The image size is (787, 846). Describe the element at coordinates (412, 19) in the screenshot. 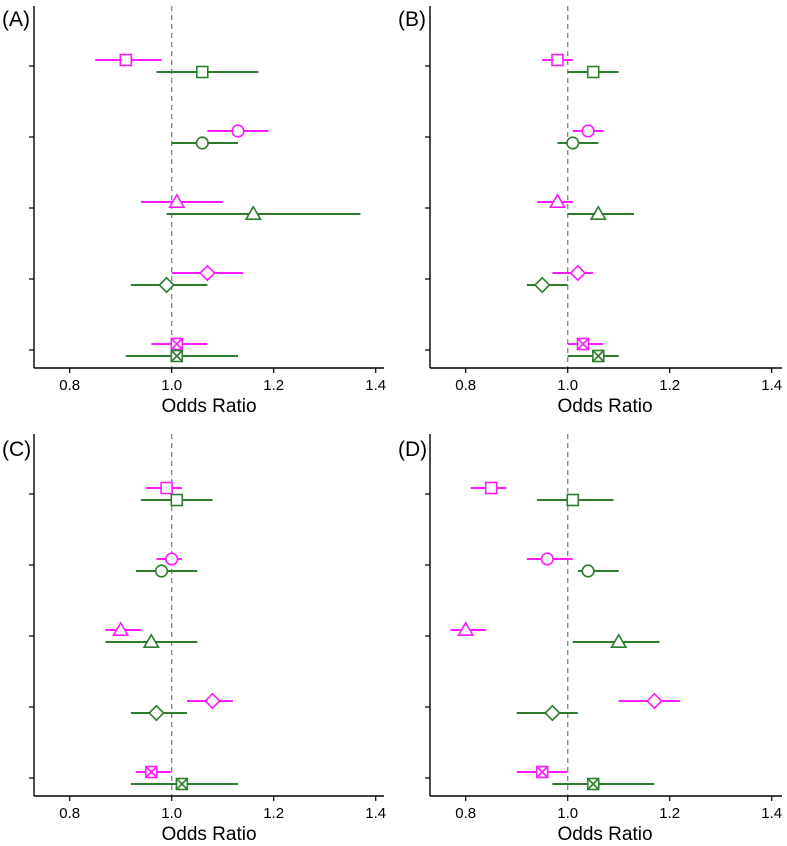

I see `panel-label: (B)` at that location.